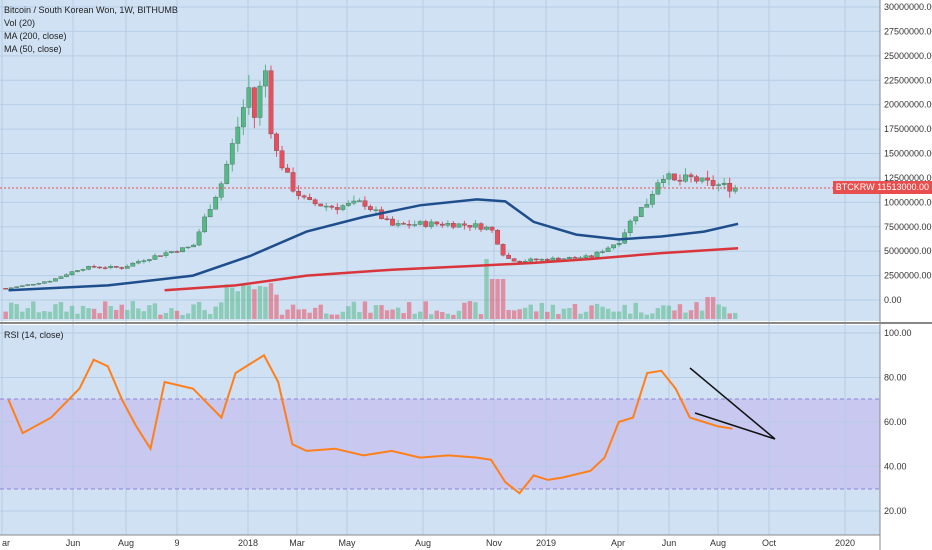  Describe the element at coordinates (34, 335) in the screenshot. I see `legend-rsi: RSI (14, close)` at that location.